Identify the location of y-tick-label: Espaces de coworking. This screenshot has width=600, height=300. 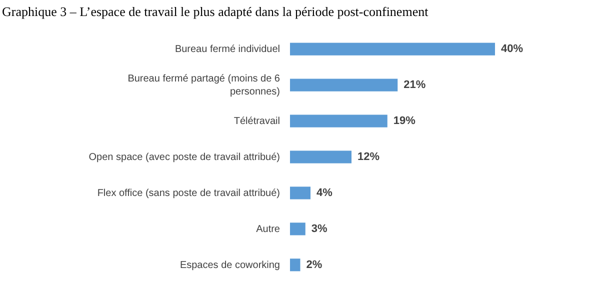
(230, 265).